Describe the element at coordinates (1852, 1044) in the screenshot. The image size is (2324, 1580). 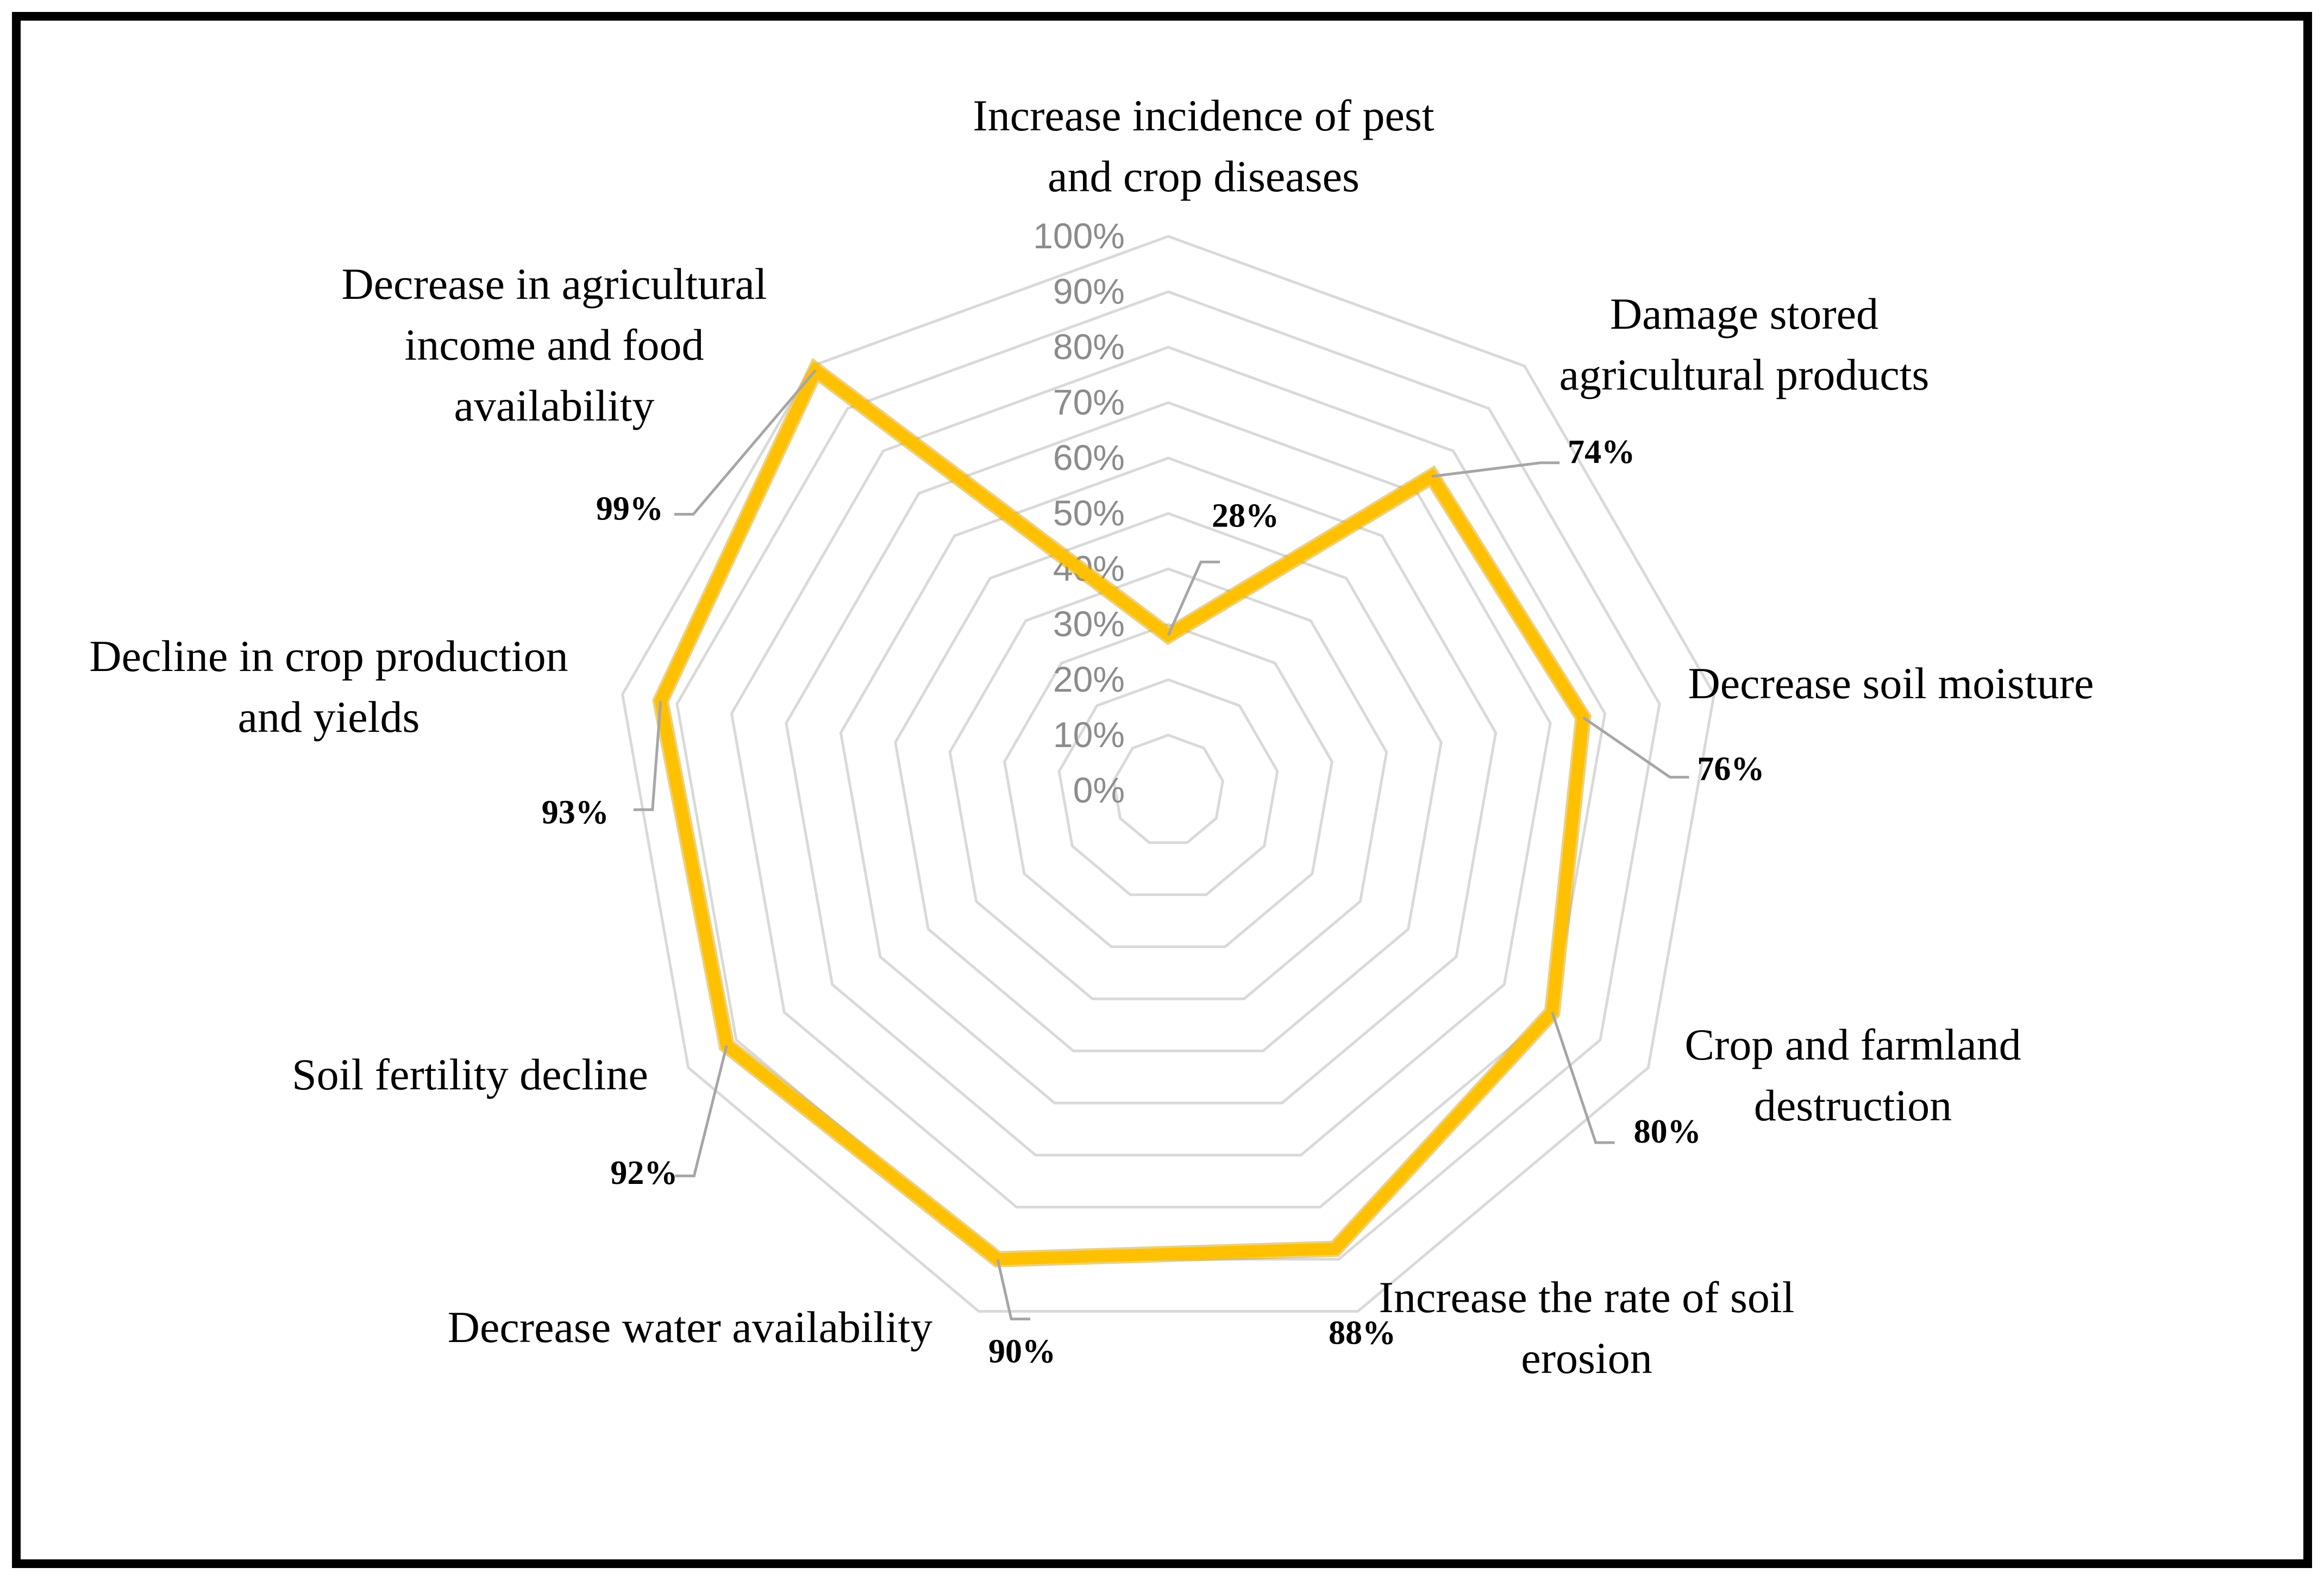
I see `category-label-line: Crop and farmland` at that location.